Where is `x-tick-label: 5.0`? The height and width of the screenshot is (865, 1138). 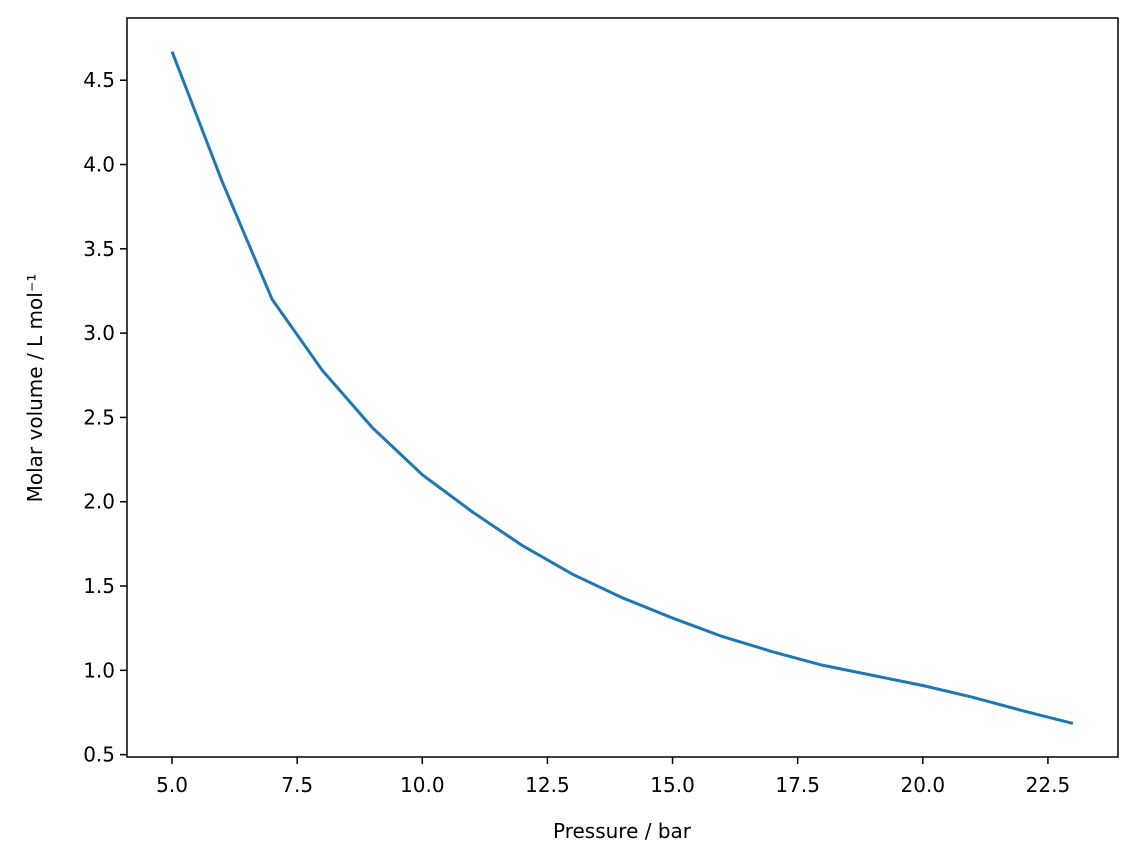 x-tick-label: 5.0 is located at coordinates (172, 785).